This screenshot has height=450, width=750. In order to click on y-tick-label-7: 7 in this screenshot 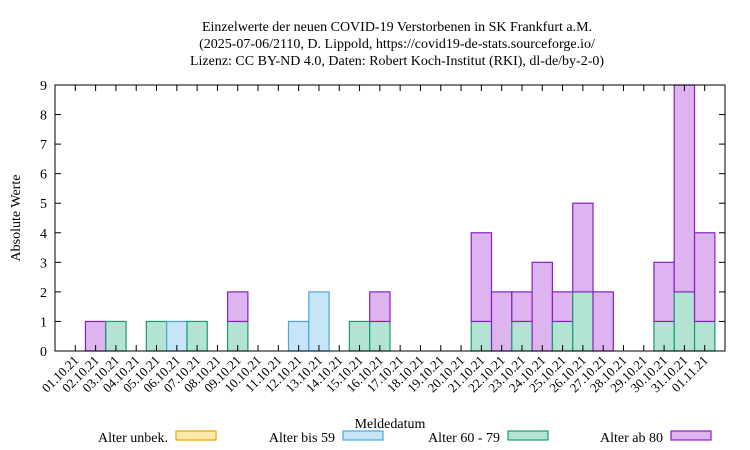, I will do `click(43, 145)`.